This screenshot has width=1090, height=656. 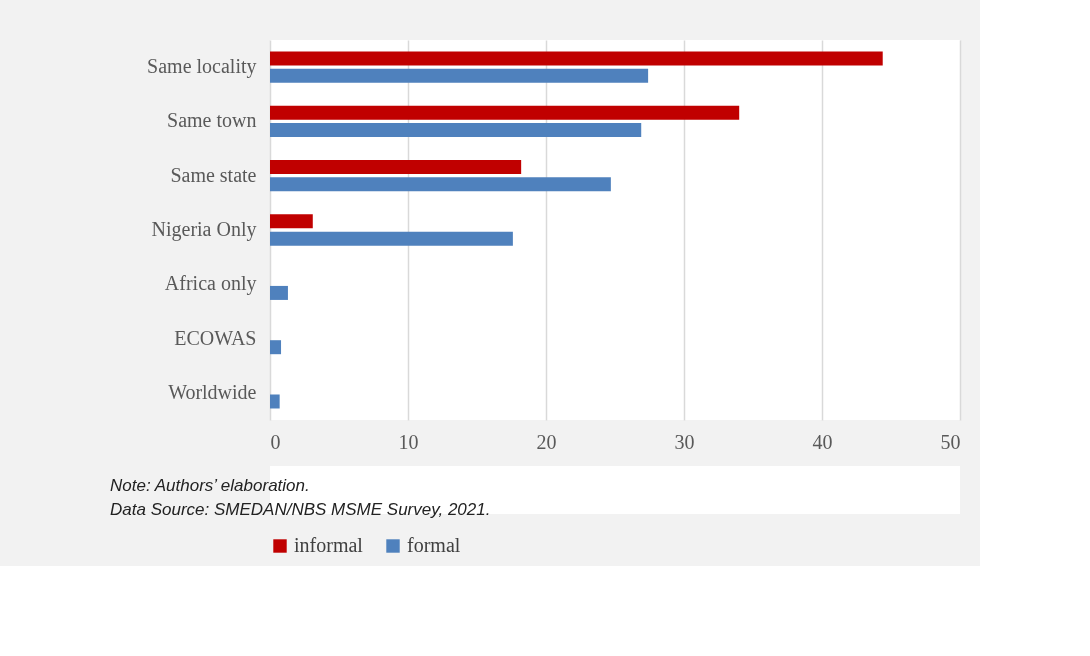 What do you see at coordinates (434, 545) in the screenshot?
I see `legend-label: formal` at bounding box center [434, 545].